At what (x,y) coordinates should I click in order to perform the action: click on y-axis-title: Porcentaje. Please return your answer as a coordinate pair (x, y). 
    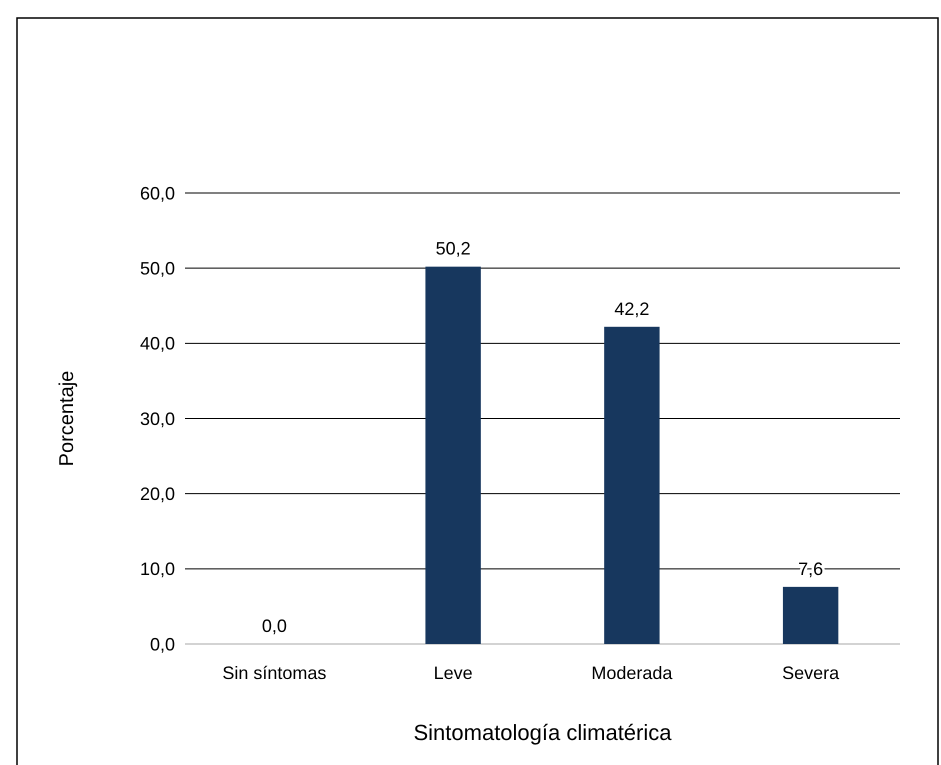
    Looking at the image, I should click on (67, 418).